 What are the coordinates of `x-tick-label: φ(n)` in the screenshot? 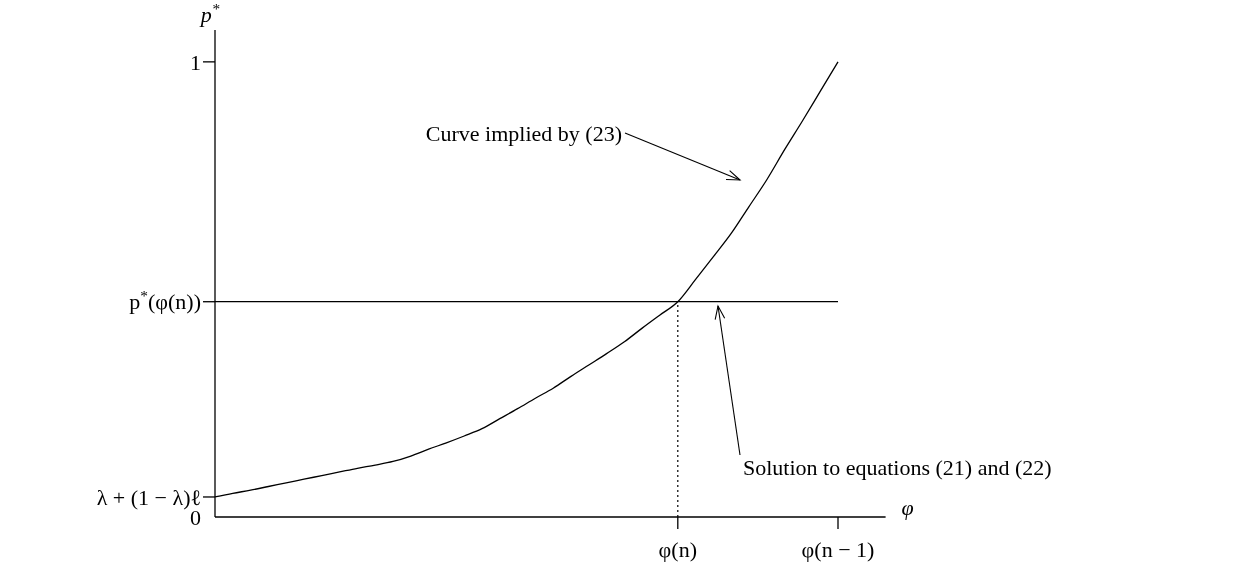 It's located at (677, 549).